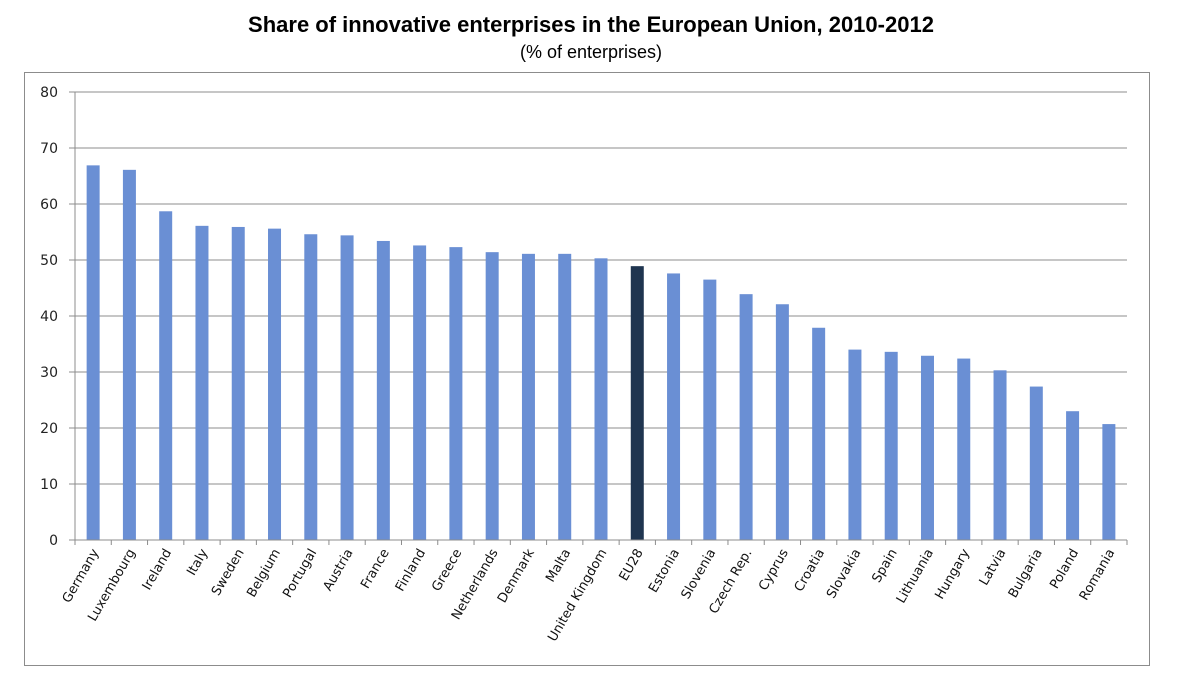 The height and width of the screenshot is (679, 1182). Describe the element at coordinates (166, 375) in the screenshot. I see `bar-ireland` at that location.